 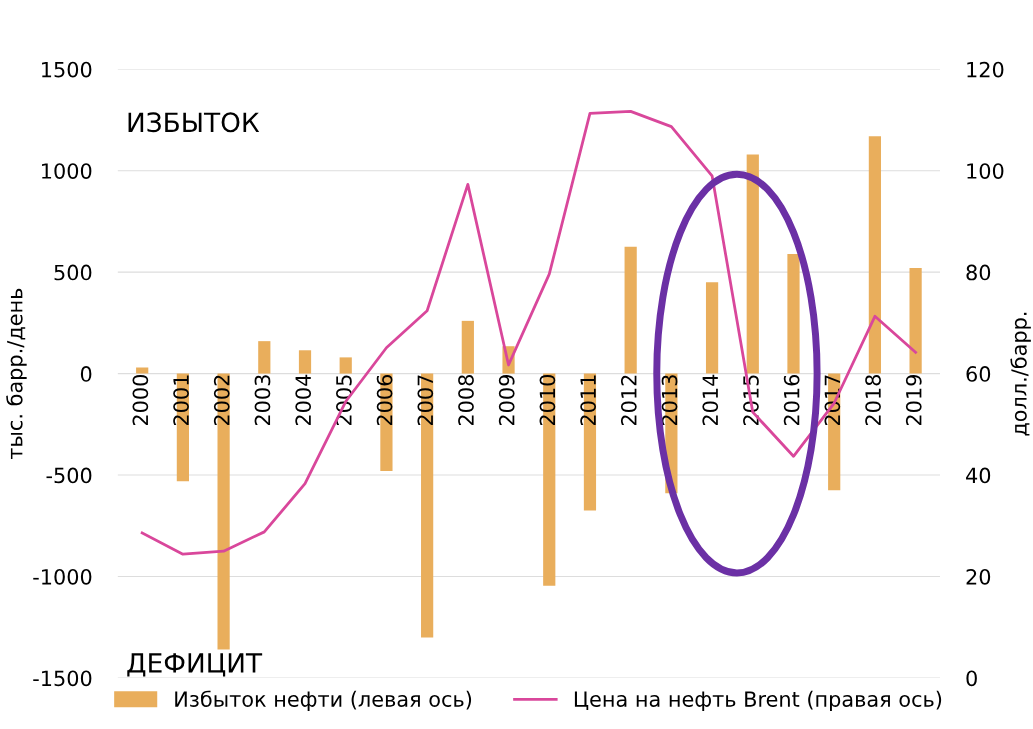 I want to click on y2-tick-label: 120, so click(x=985, y=69).